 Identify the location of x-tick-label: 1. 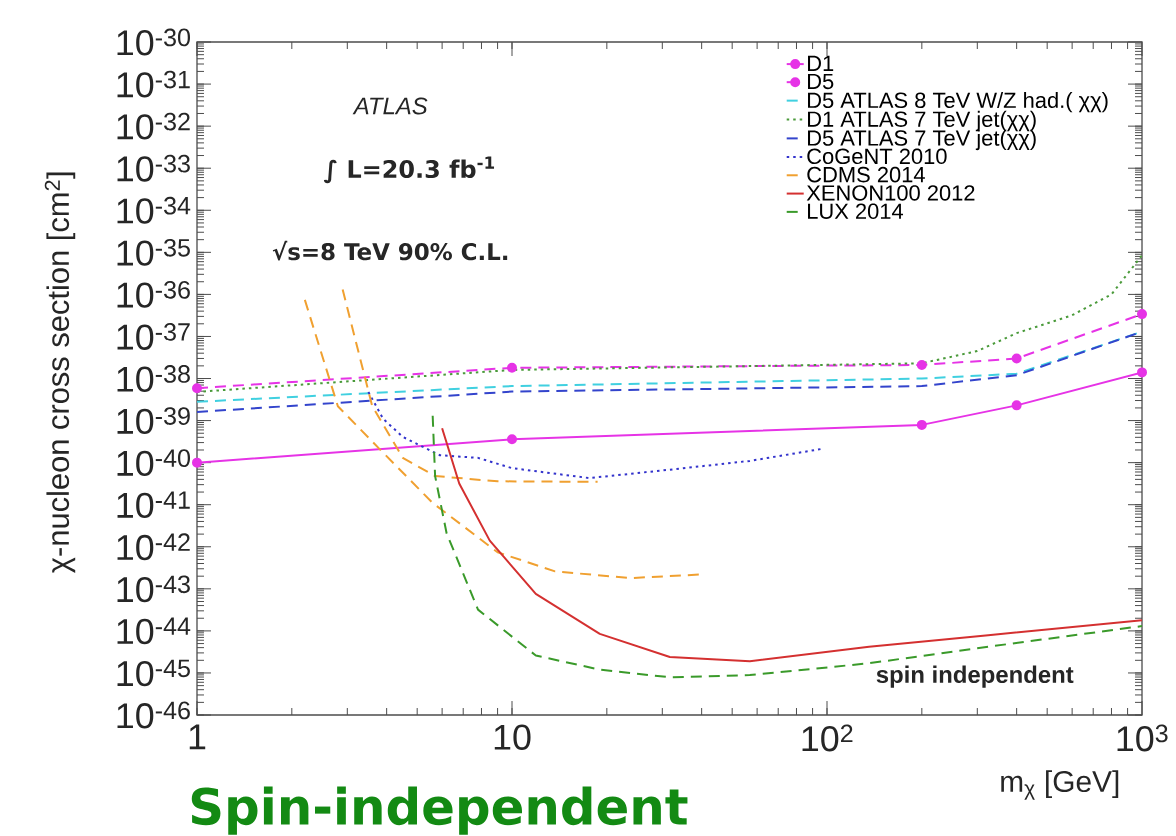
(197, 737).